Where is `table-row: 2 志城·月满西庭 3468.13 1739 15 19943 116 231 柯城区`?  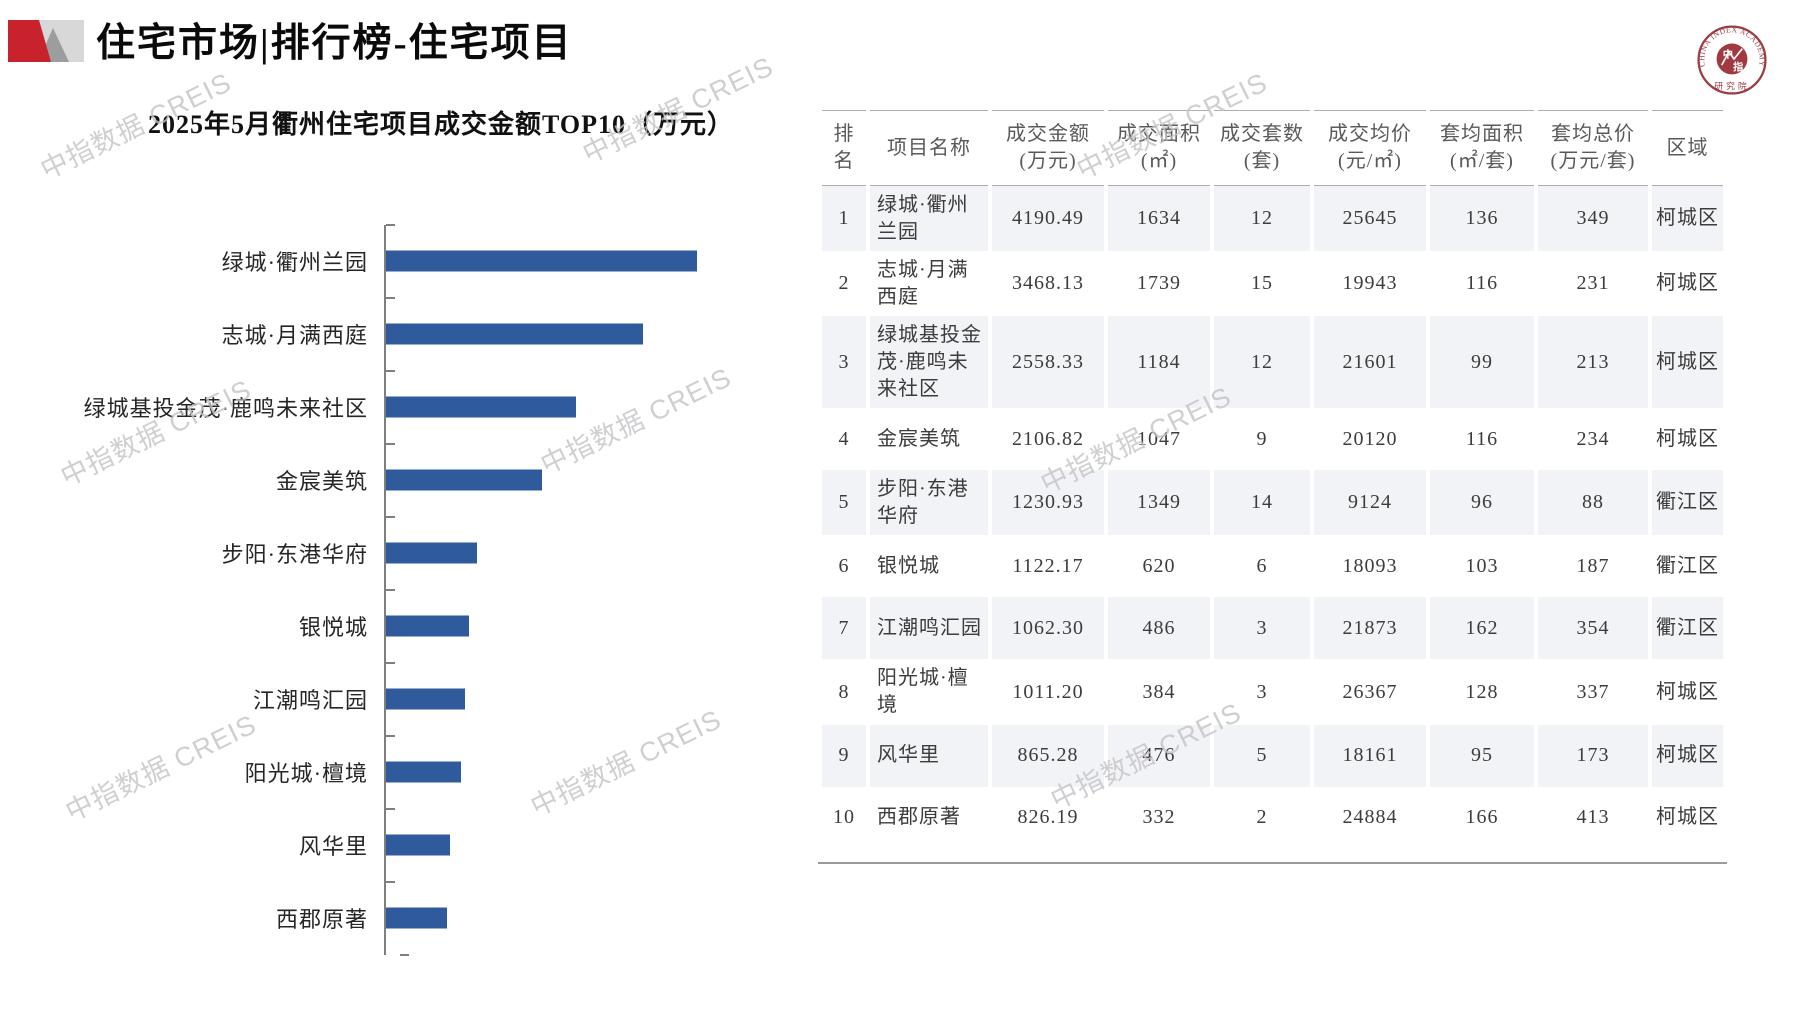
table-row: 2 志城·月满西庭 3468.13 1739 15 19943 116 231 柯城区 is located at coordinates (1272, 283).